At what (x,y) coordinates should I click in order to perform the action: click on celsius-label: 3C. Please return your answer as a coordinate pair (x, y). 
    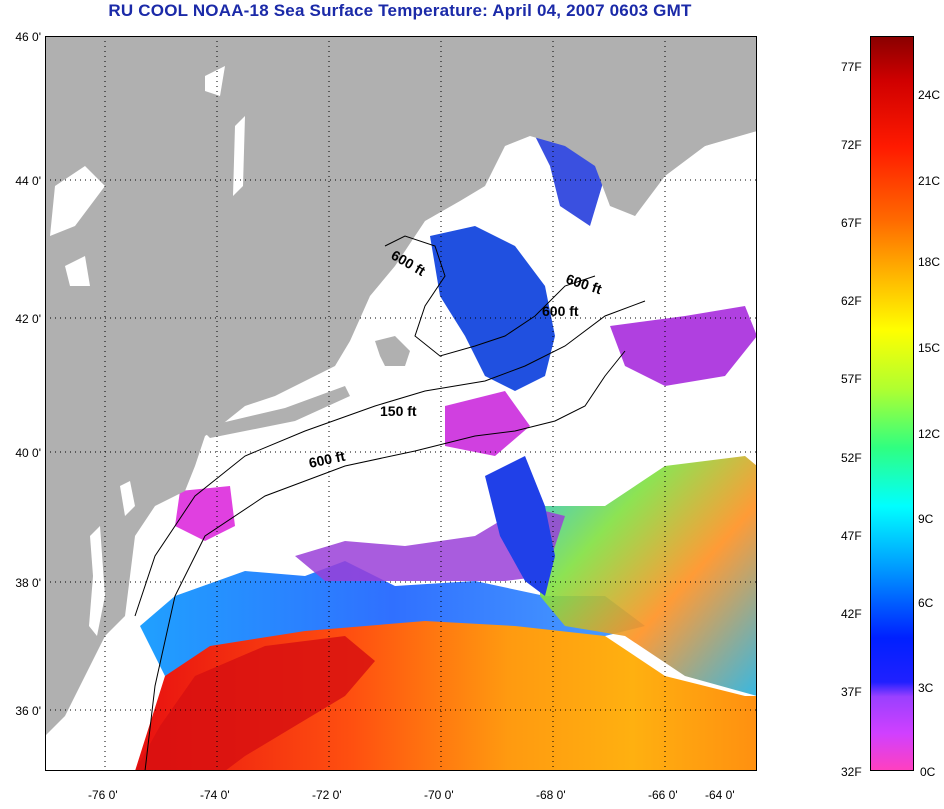
    Looking at the image, I should click on (926, 688).